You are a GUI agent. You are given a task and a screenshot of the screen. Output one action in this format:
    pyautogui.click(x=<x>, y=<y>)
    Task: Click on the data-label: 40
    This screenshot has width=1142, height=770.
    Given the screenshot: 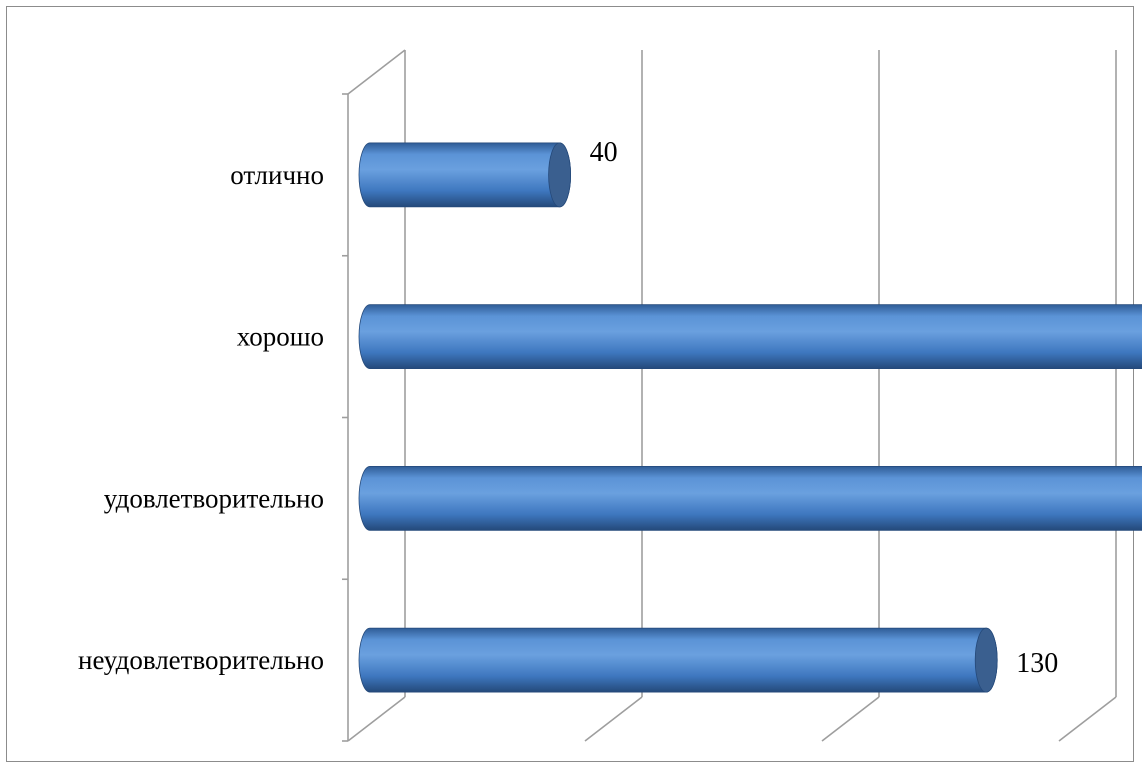 What is the action you would take?
    pyautogui.click(x=604, y=152)
    